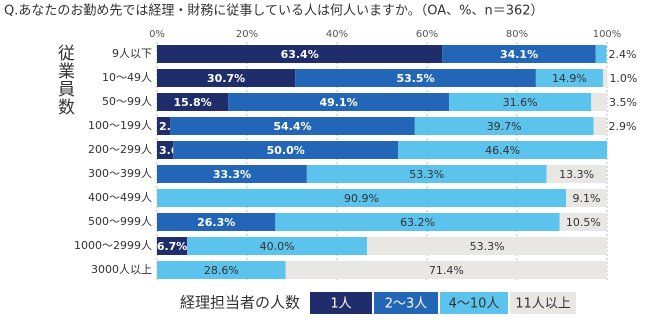  Describe the element at coordinates (240, 303) in the screenshot. I see `legend-title: 経理担当者の人数` at that location.